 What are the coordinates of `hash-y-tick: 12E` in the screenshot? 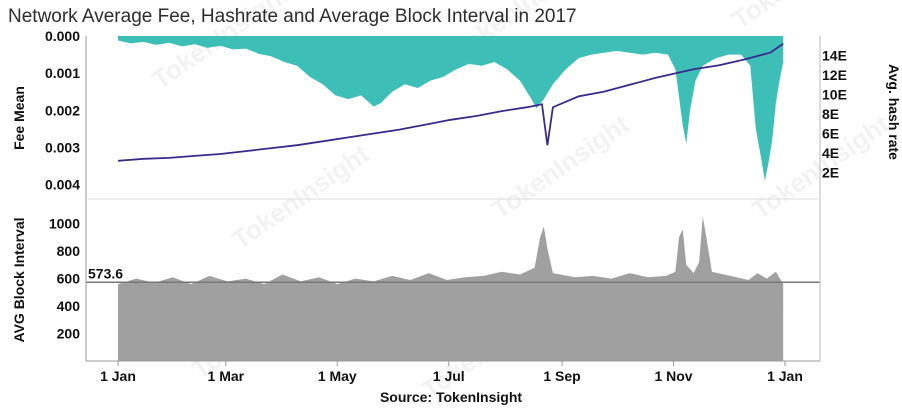 It's located at (834, 75).